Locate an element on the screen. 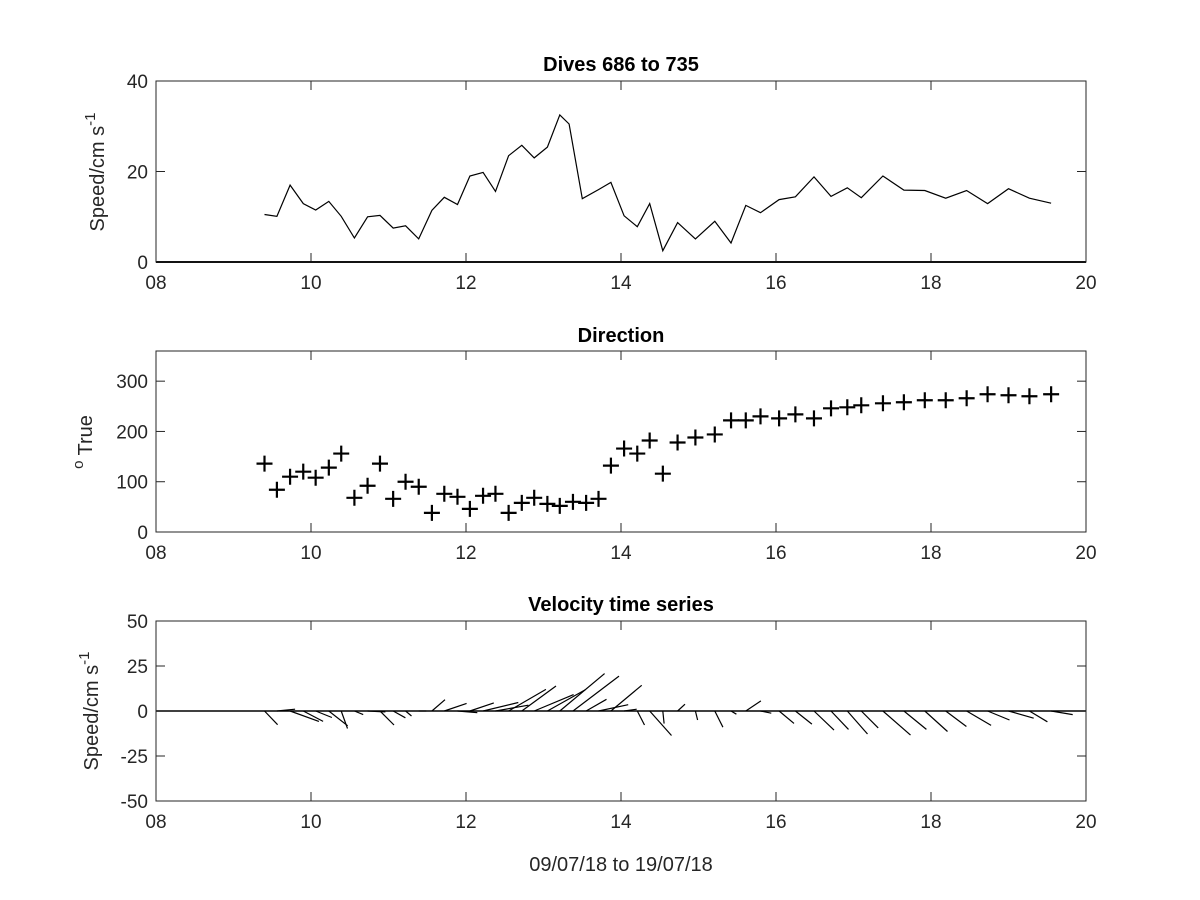  direction-panel-marks is located at coordinates (658, 453).